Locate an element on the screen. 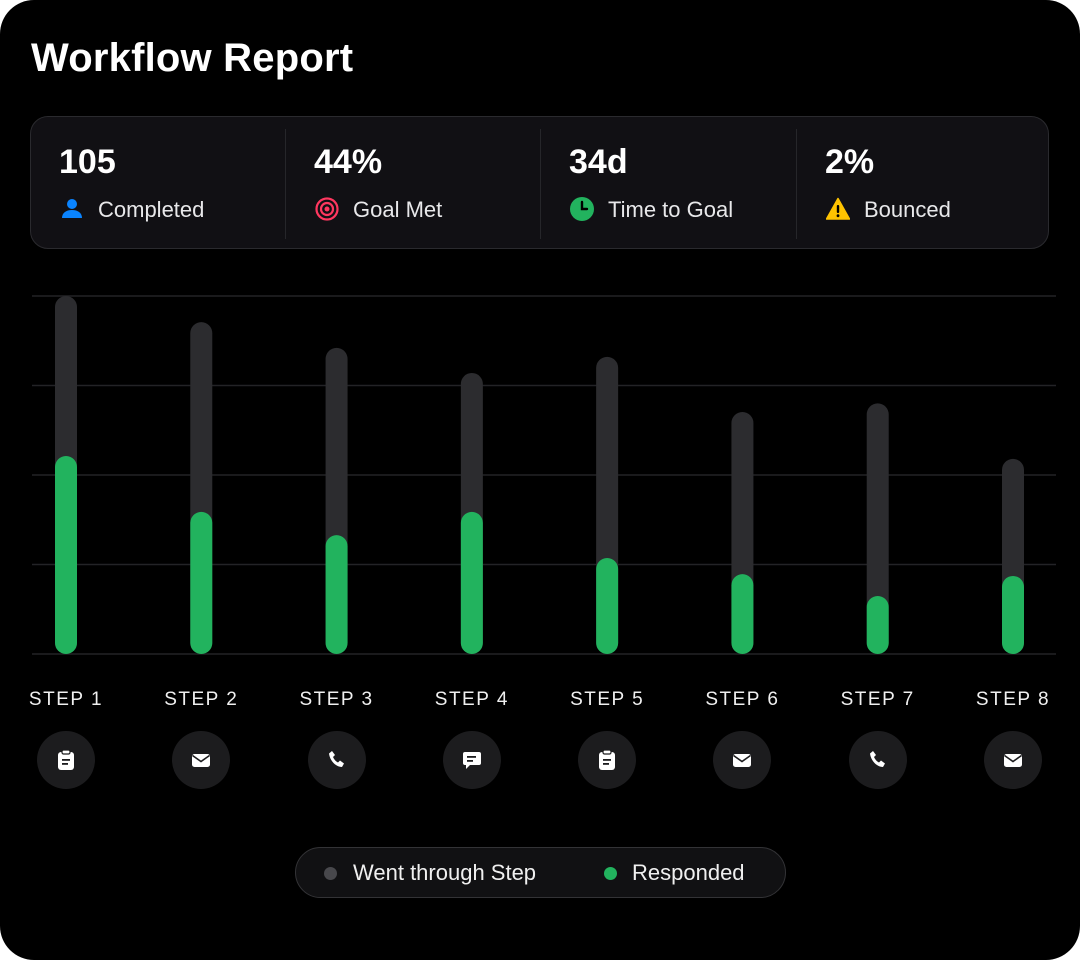  stat-bounced: 2% Bounced is located at coordinates (924, 182).